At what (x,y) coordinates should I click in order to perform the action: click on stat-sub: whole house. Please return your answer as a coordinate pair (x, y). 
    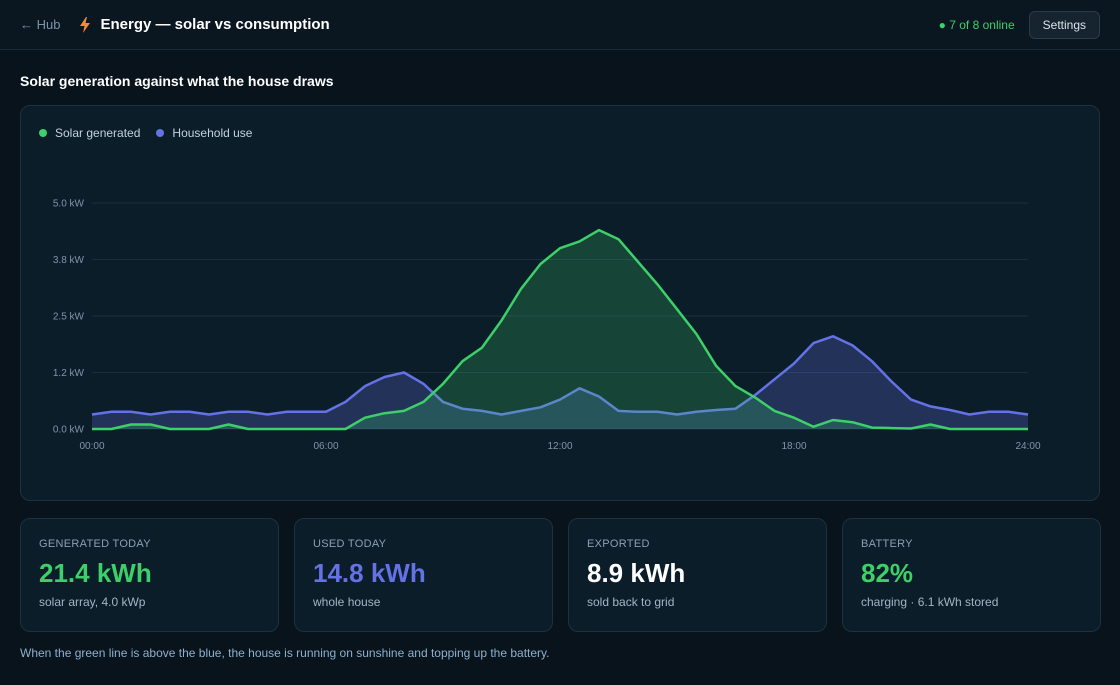
    Looking at the image, I should click on (347, 602).